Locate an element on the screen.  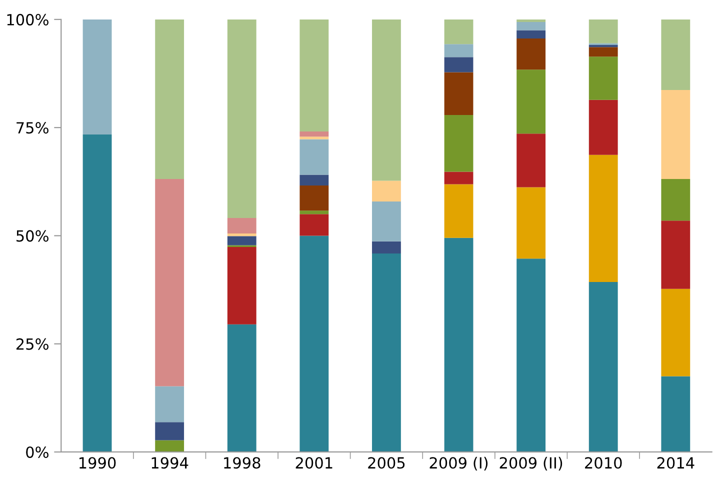
y-tick-label: 0% is located at coordinates (37, 452).